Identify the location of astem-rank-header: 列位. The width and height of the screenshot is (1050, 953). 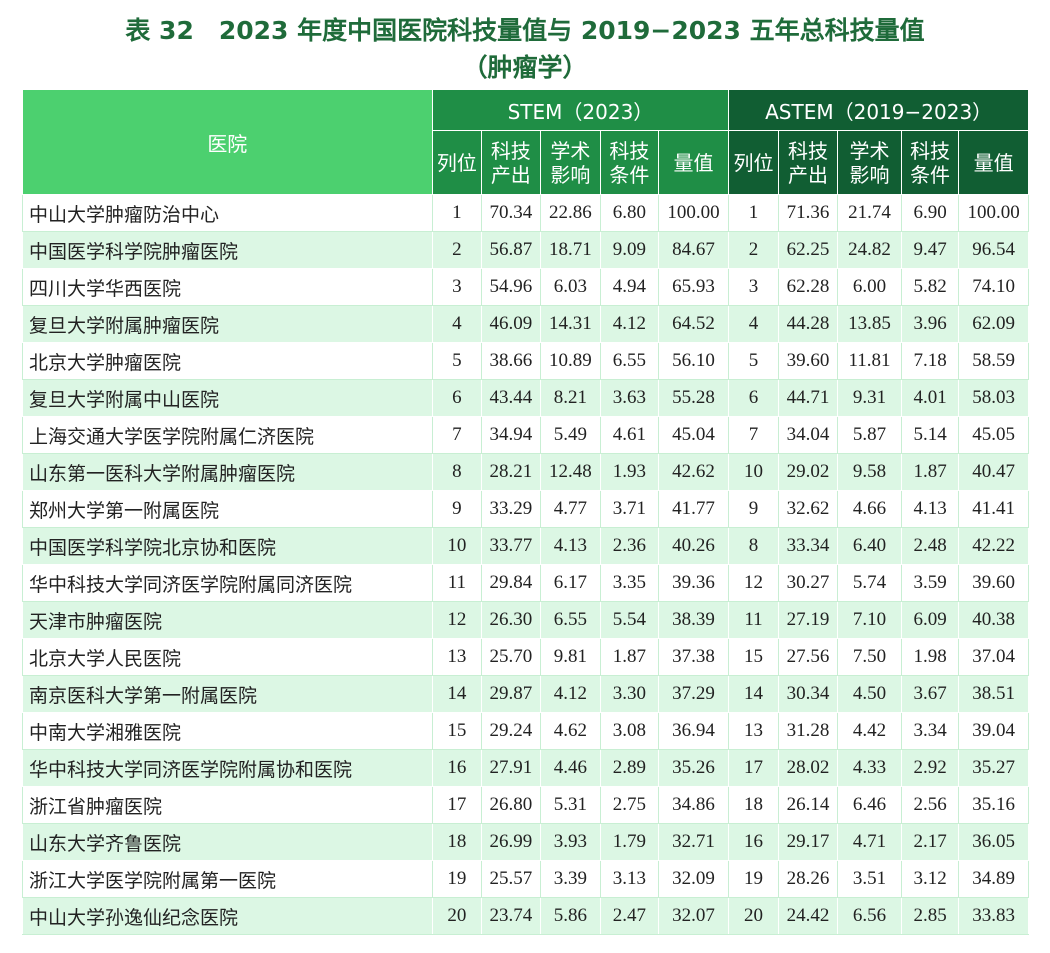
(753, 162).